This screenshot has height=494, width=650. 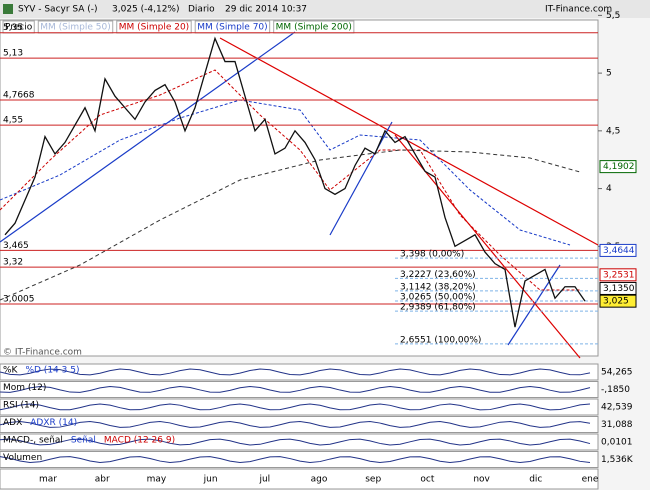 I want to click on y-tick-label: 5,5, so click(x=613, y=16).